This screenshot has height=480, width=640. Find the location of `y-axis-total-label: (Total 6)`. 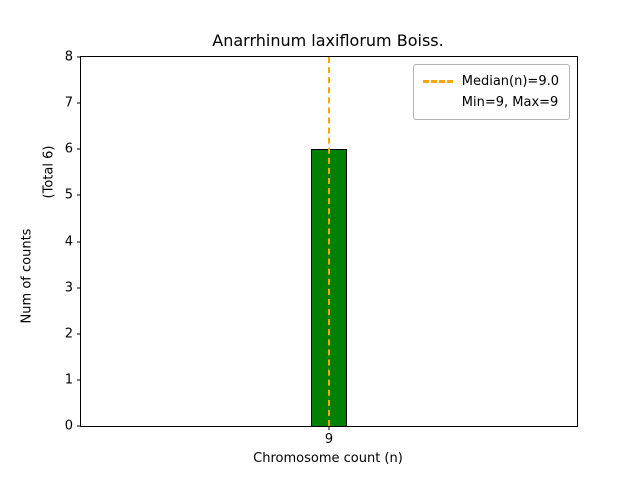

y-axis-total-label: (Total 6) is located at coordinates (49, 172).